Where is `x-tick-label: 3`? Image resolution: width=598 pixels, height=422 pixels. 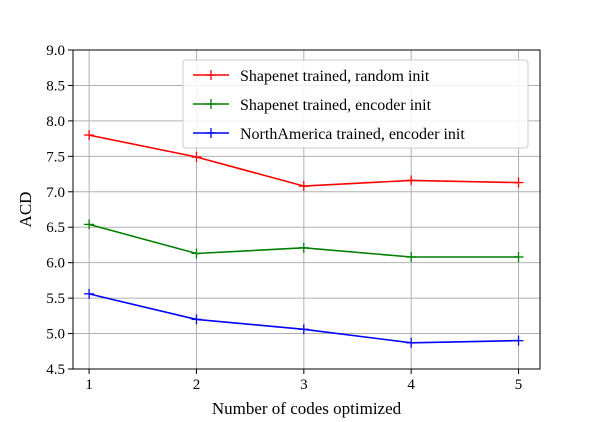
x-tick-label: 3 is located at coordinates (304, 385).